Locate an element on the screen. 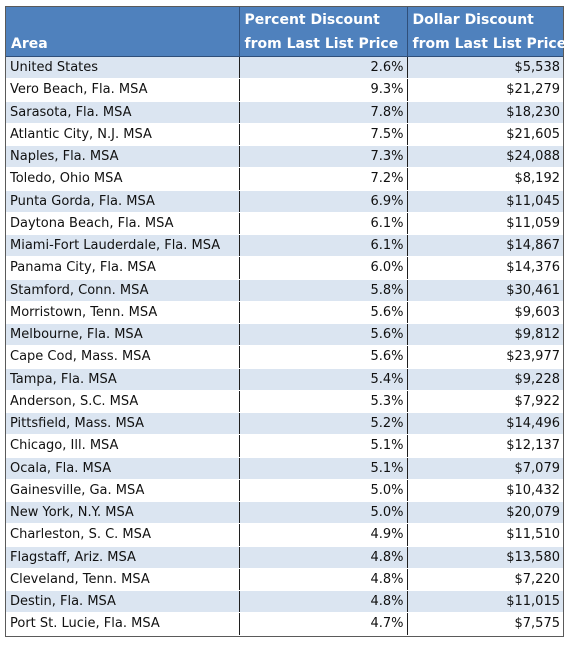  dollar-discount-cell: $14,376 is located at coordinates (485, 268).